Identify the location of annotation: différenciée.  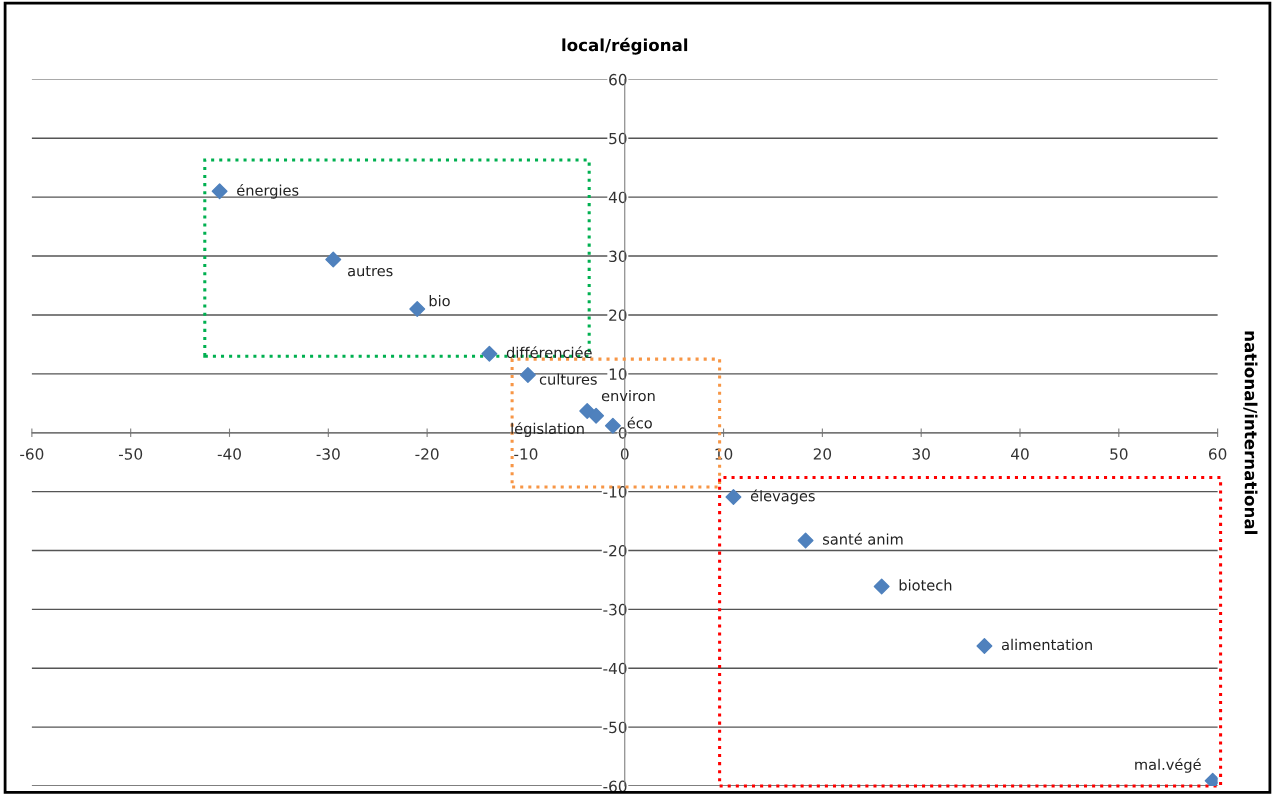
(549, 352).